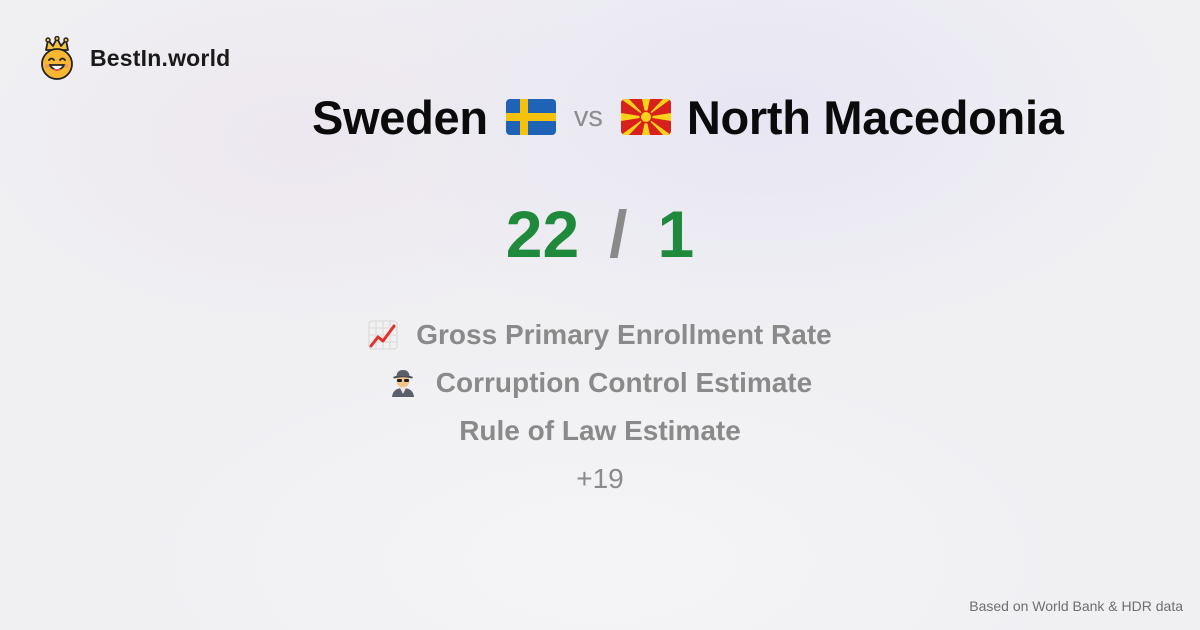  What do you see at coordinates (1076, 606) in the screenshot?
I see `data-source-note: Based on World Bank & HDR data` at bounding box center [1076, 606].